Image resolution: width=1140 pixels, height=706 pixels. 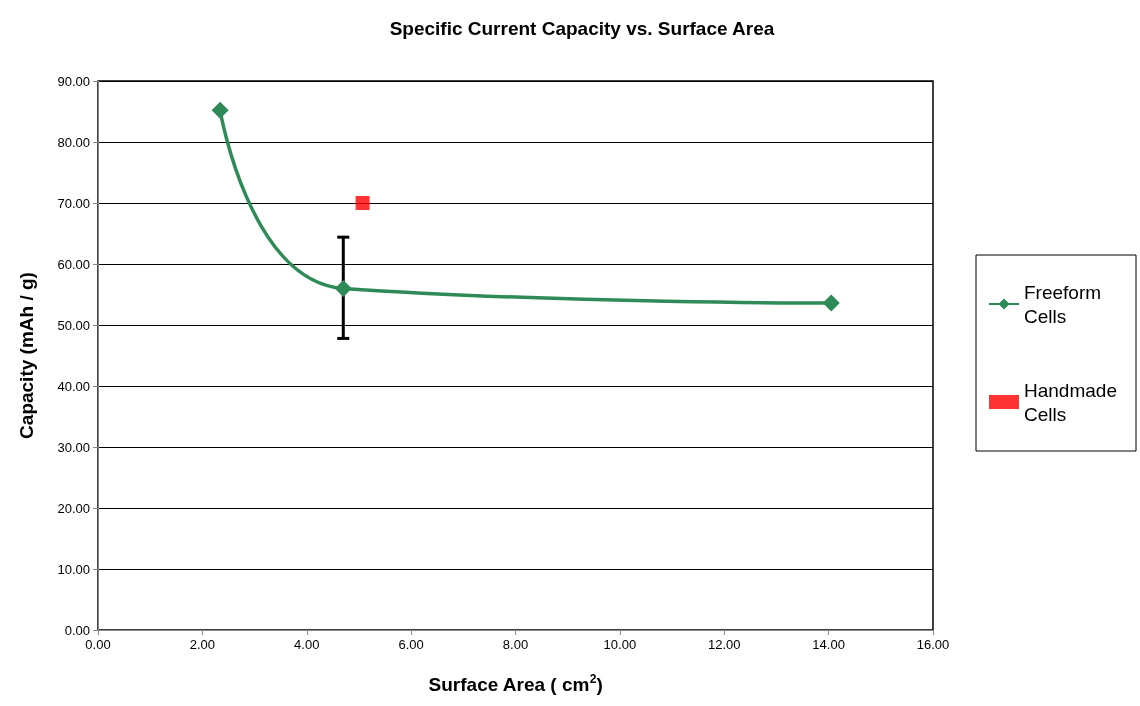 What do you see at coordinates (73, 386) in the screenshot?
I see `y-tick-label: 40.00` at bounding box center [73, 386].